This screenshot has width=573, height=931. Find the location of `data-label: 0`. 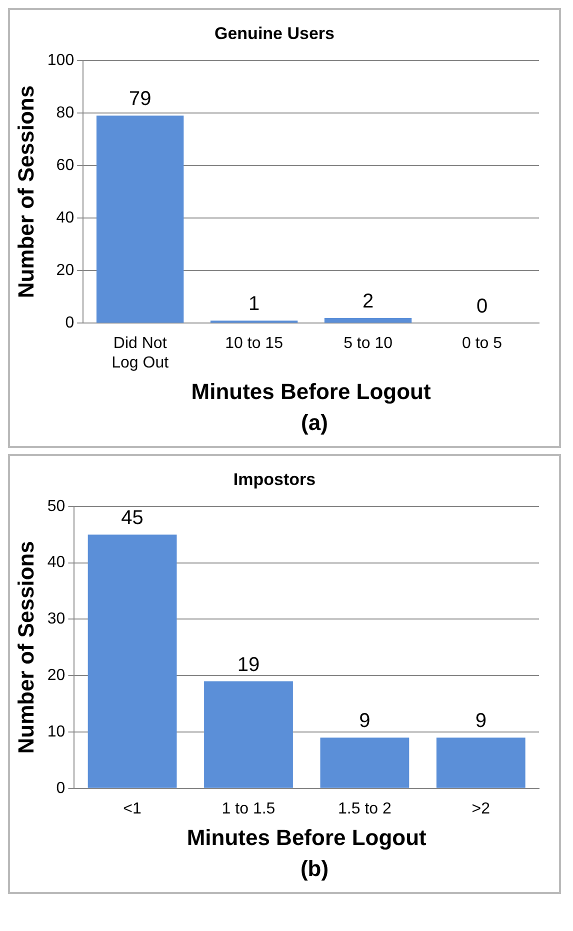

data-label: 0 is located at coordinates (482, 307).